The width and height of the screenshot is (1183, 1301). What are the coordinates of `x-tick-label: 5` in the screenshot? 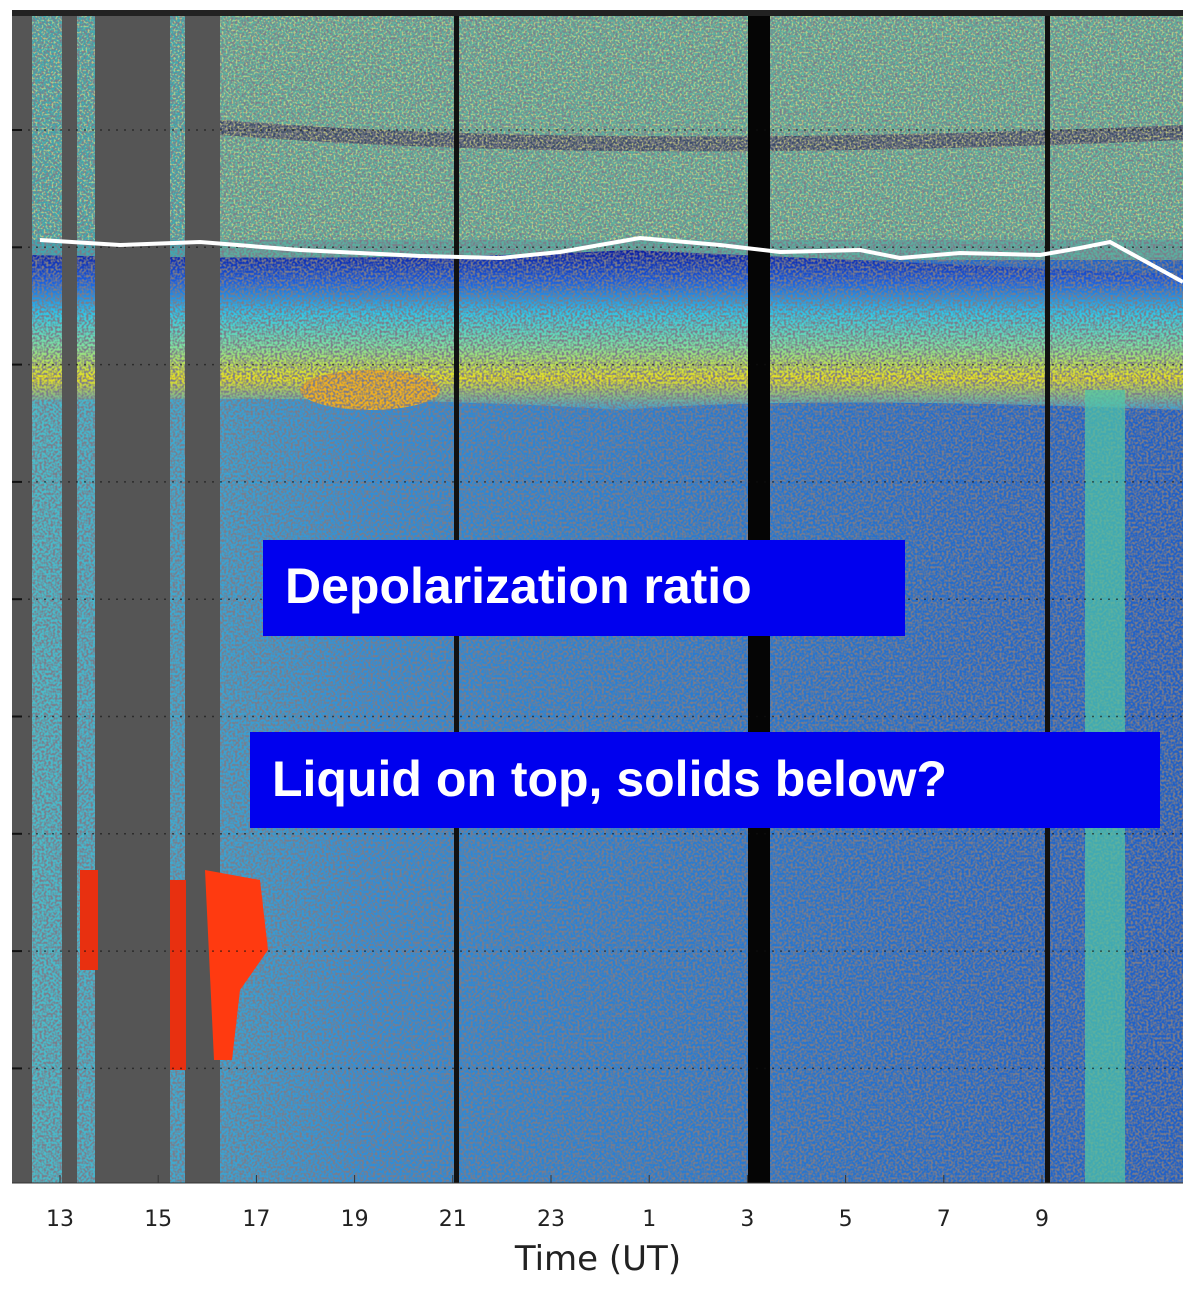 It's located at (846, 1219).